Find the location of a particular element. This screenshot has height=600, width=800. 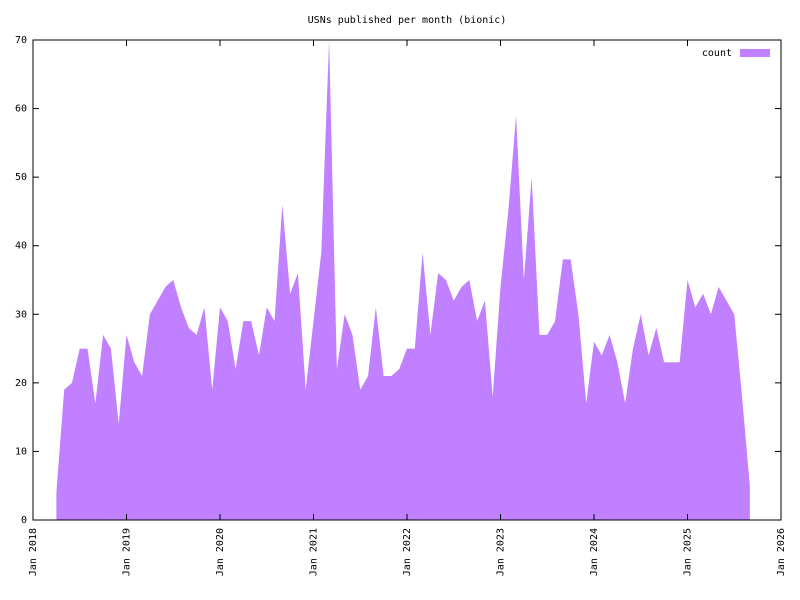

y-tick-label: 60 is located at coordinates (21, 109).